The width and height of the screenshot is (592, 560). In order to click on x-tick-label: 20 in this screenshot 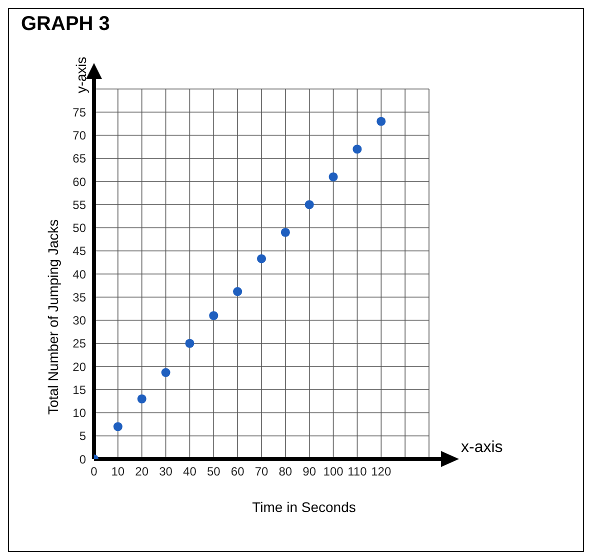, I will do `click(142, 471)`.